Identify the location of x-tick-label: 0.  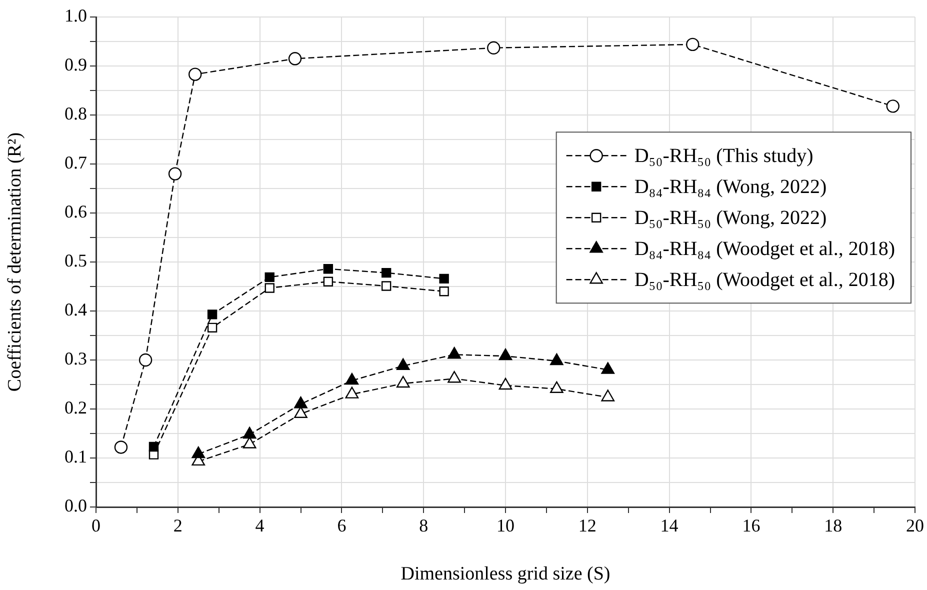
(96, 526).